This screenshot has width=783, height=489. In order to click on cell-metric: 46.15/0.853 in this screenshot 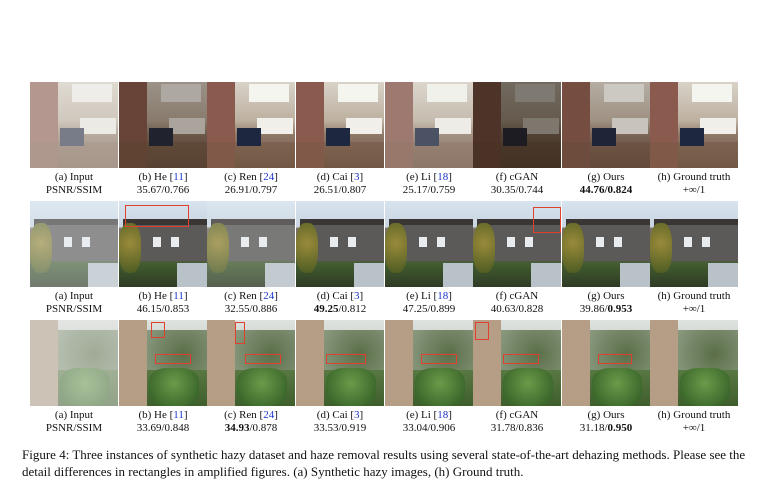, I will do `click(163, 309)`.